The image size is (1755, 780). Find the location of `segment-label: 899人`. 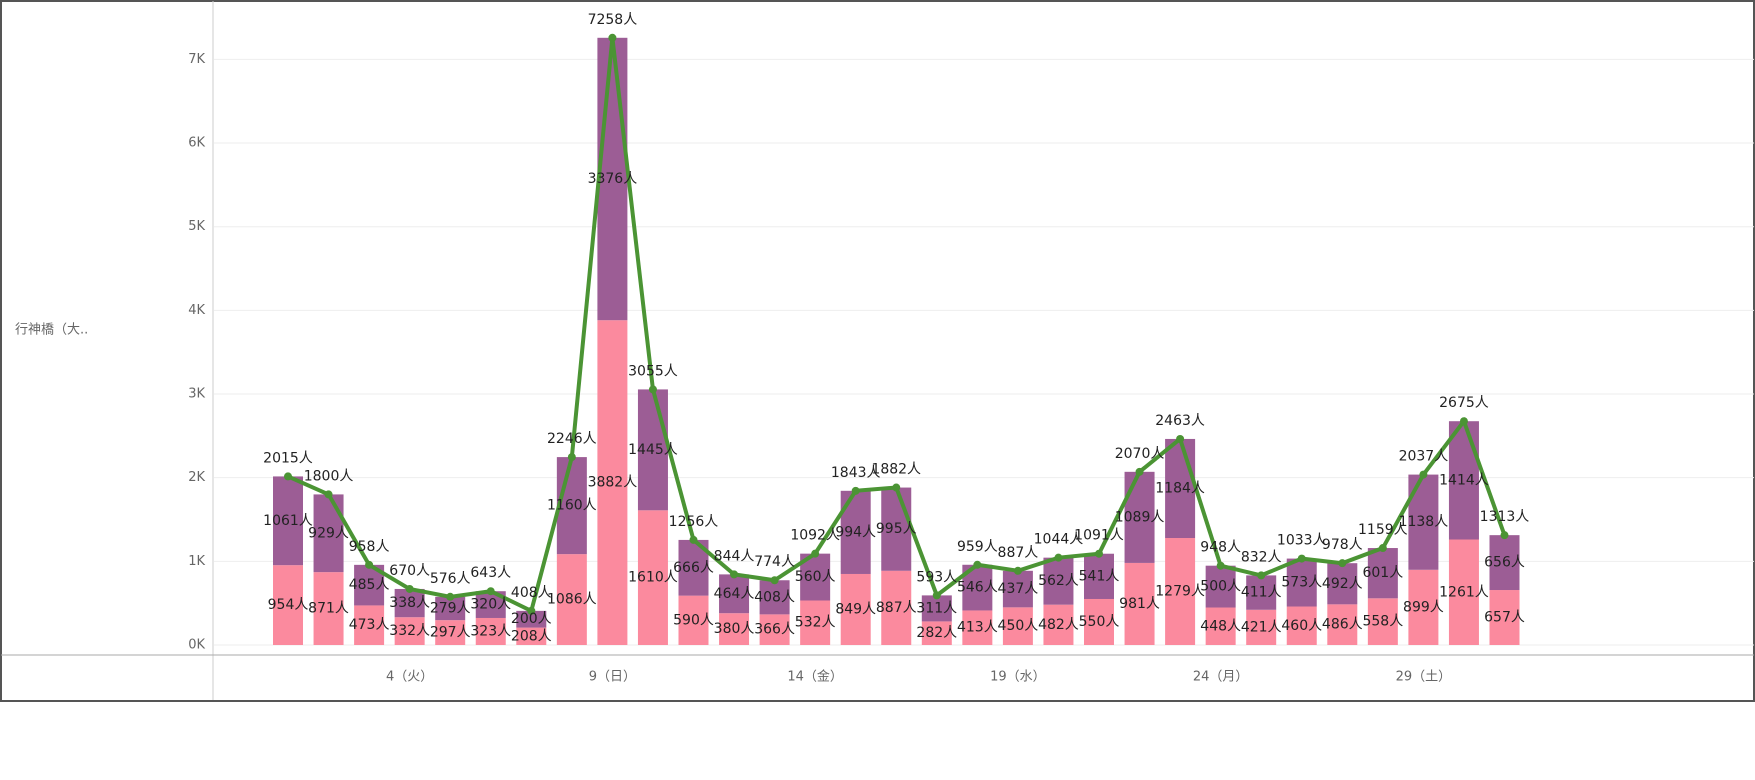

segment-label: 899人 is located at coordinates (1423, 607).